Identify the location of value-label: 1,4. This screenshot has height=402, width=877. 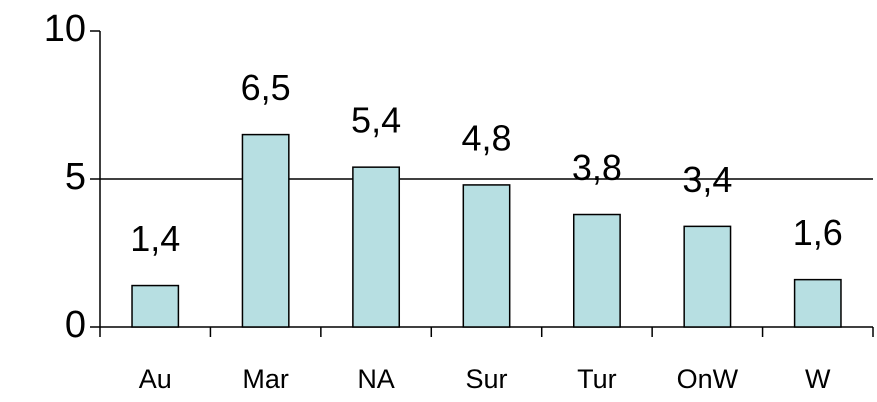
(155, 238).